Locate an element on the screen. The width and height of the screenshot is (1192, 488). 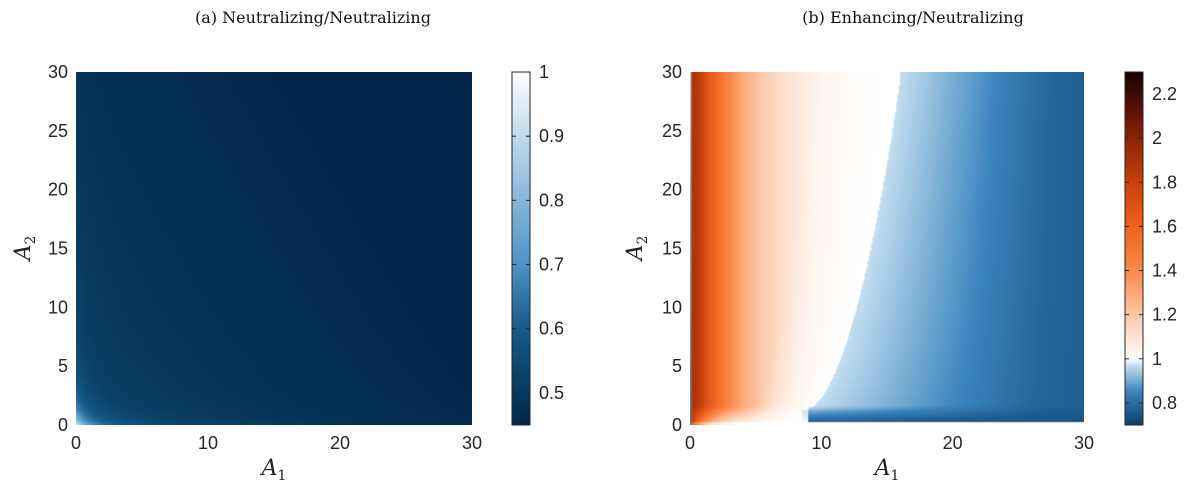
panel-a-colorbar-tick-label: 0.8 is located at coordinates (551, 200).